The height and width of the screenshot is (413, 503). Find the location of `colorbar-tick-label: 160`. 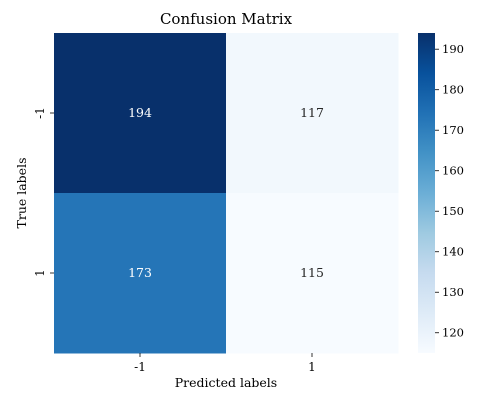

colorbar-tick-label: 160 is located at coordinates (453, 171).